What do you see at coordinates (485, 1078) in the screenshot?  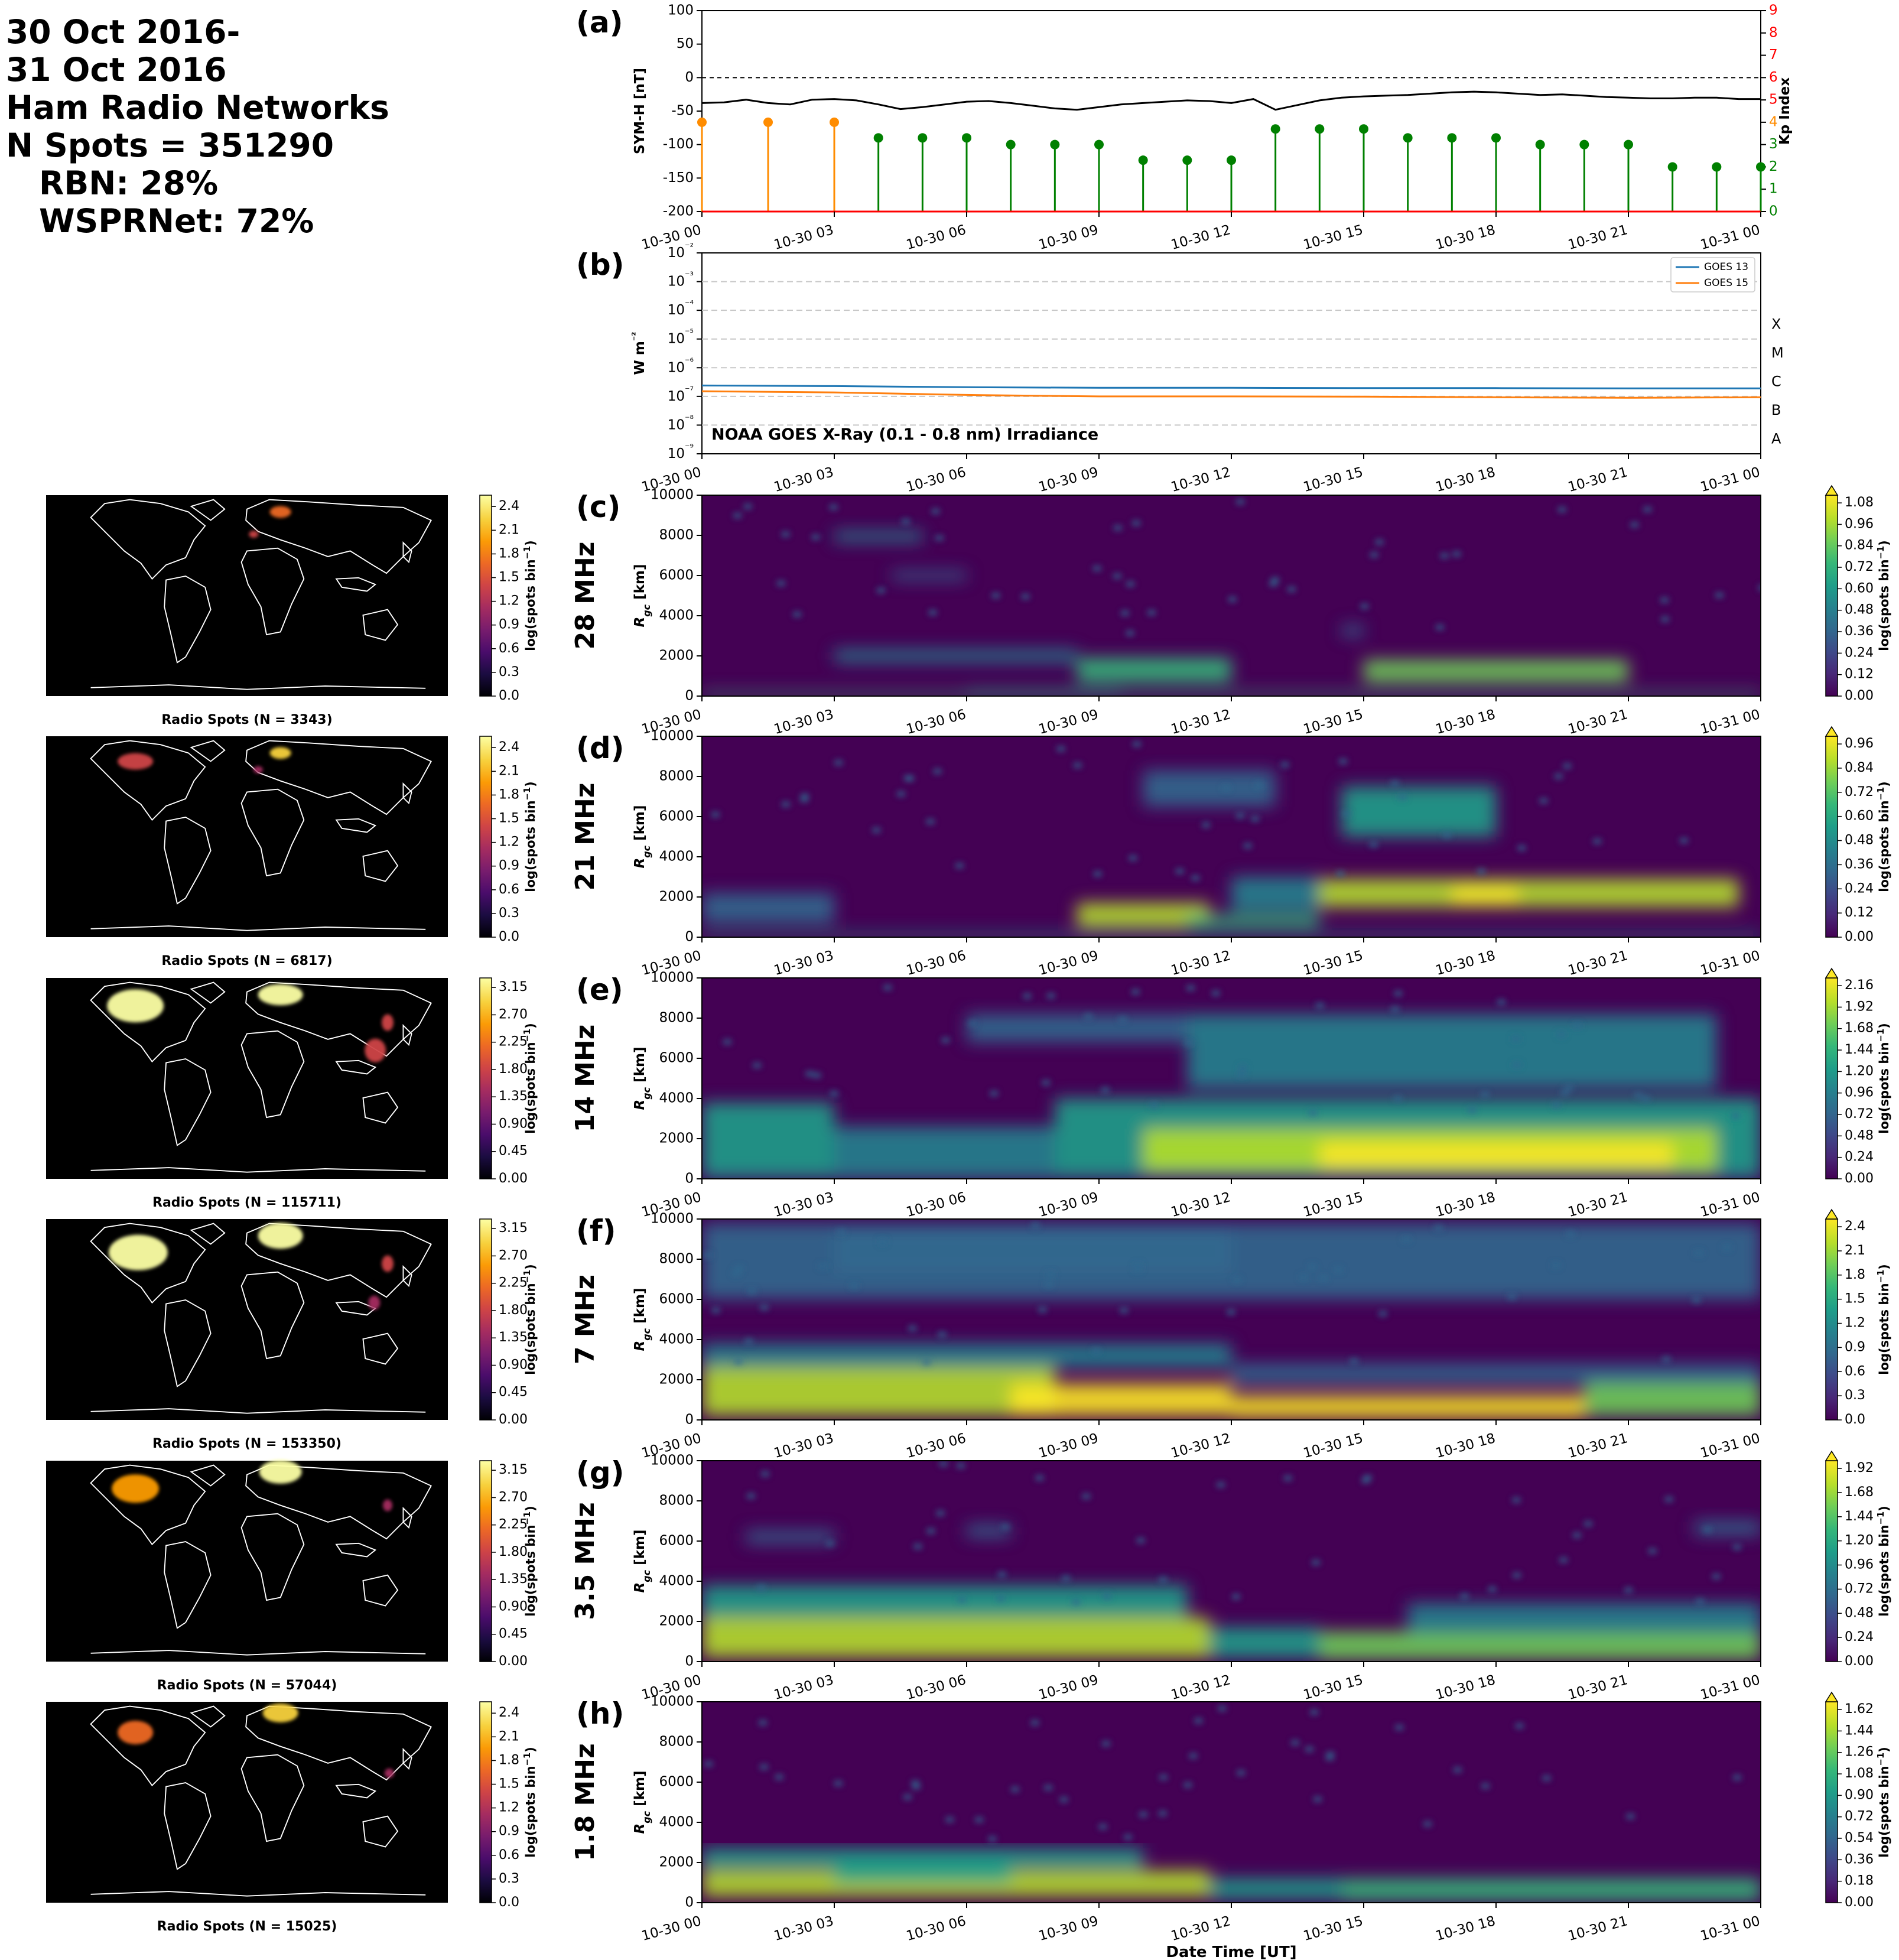 I see `map-colorbar` at bounding box center [485, 1078].